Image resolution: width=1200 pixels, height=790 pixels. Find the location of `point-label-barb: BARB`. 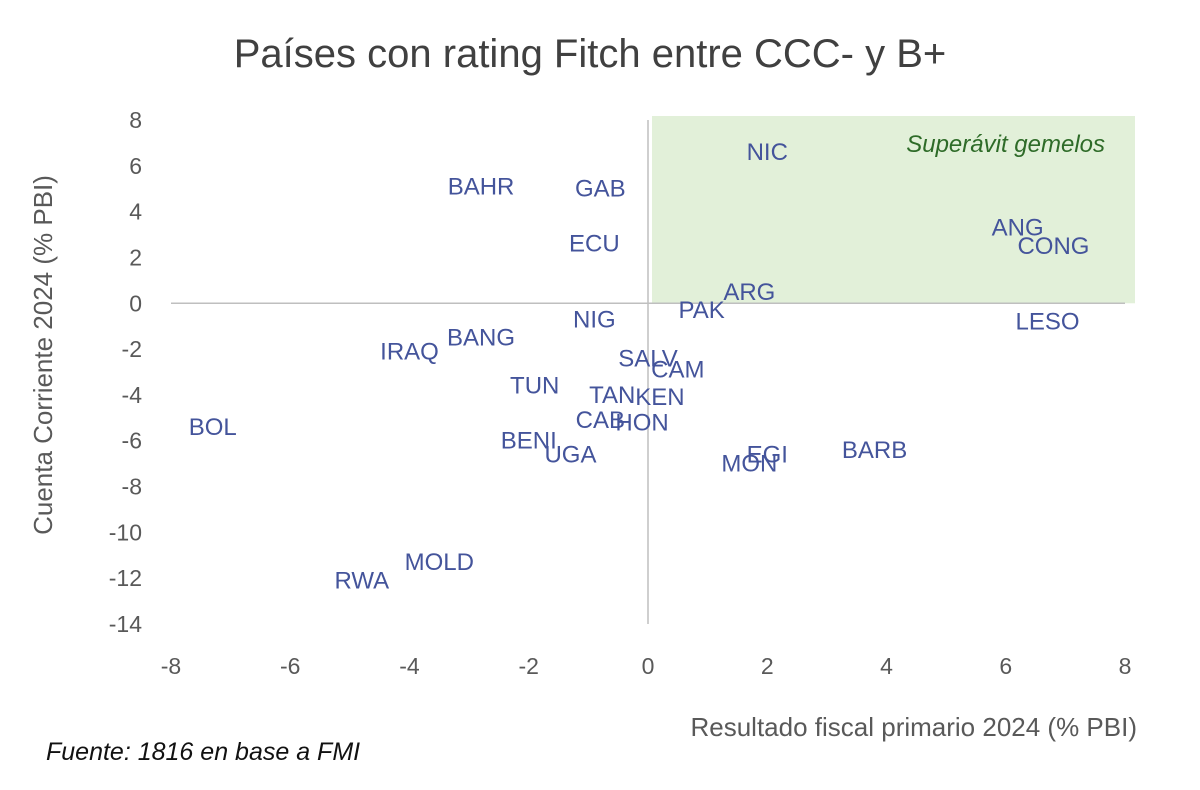

point-label-barb: BARB is located at coordinates (874, 450).